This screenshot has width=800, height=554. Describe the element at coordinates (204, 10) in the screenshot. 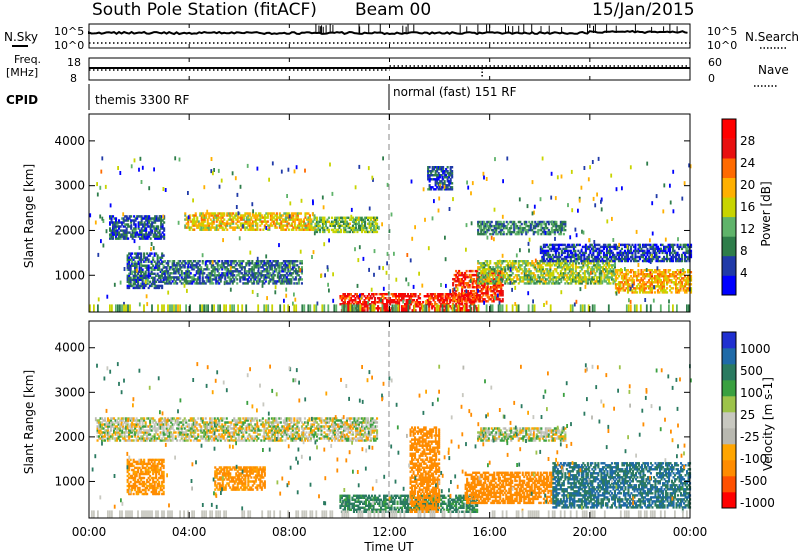

I see `station-title: South Pole Station (fitACF)` at that location.